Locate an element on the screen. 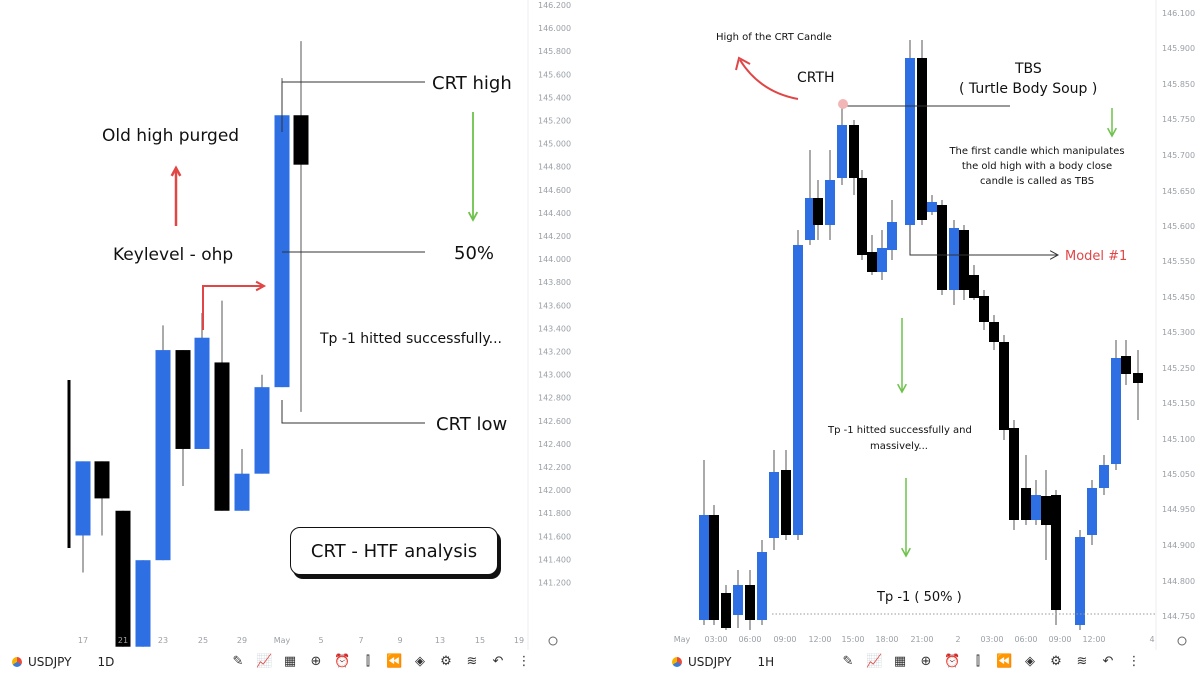 The width and height of the screenshot is (1200, 675). x-tick-label: 15:00 is located at coordinates (852, 639).